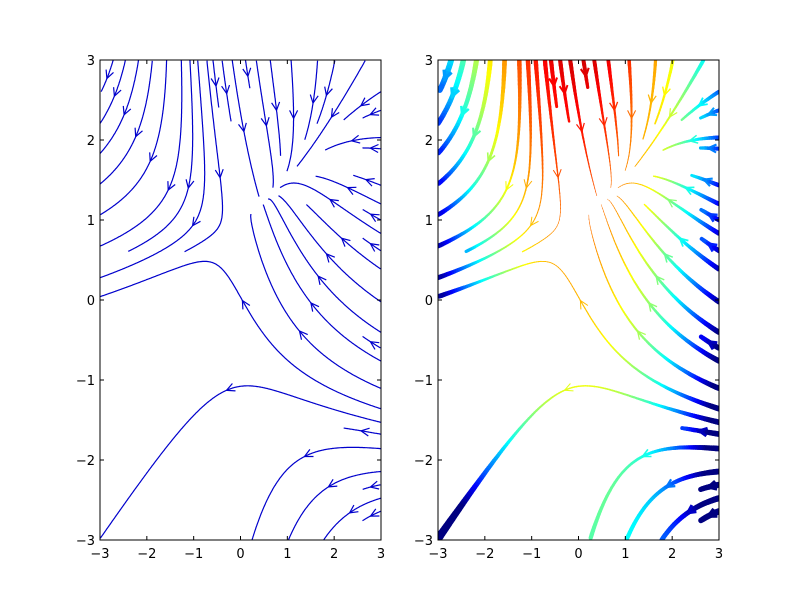 Image resolution: width=800 pixels, height=600 pixels. I want to click on left-y-tick-label: 3, so click(91, 61).